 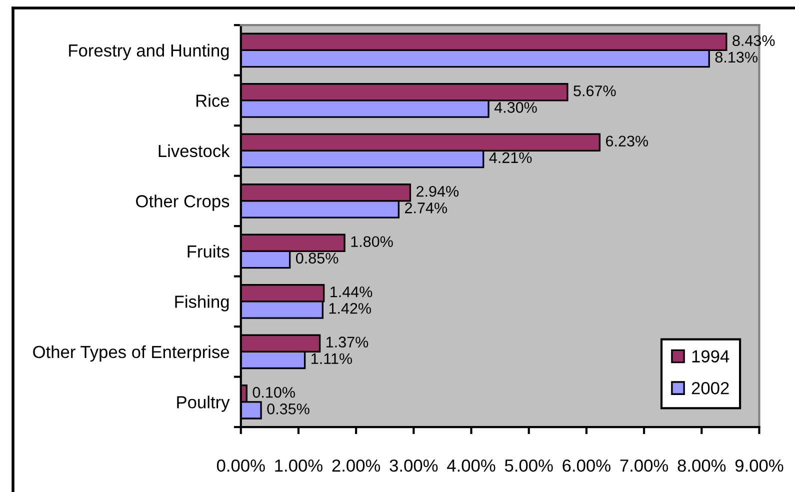 What do you see at coordinates (702, 465) in the screenshot?
I see `x-tick-label: 8.00%` at bounding box center [702, 465].